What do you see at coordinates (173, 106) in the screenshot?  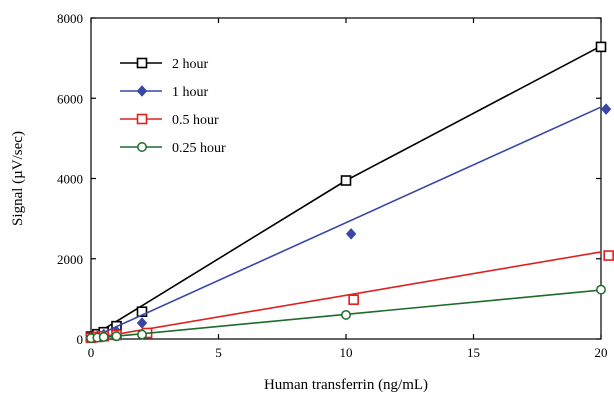 I see `legend: 2 hour 1 hour 0.5 hour 0.25 hour` at bounding box center [173, 106].